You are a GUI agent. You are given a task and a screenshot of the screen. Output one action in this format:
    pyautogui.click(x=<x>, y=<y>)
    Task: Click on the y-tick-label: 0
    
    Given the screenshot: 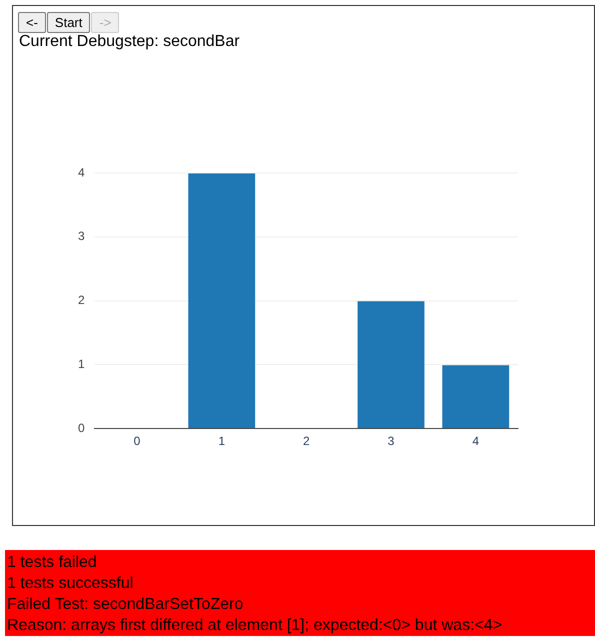 What is the action you would take?
    pyautogui.click(x=81, y=427)
    